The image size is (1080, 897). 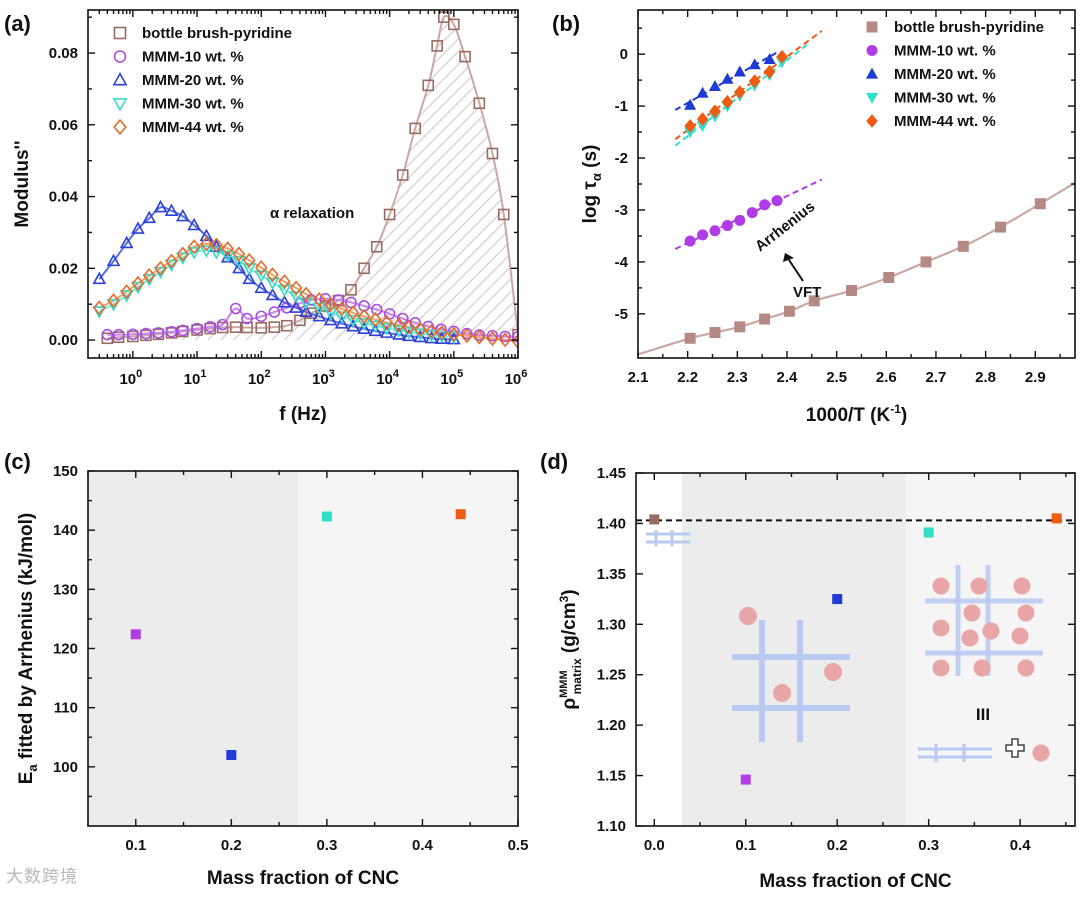 What do you see at coordinates (611, 776) in the screenshot?
I see `y-tick-label: 1.15` at bounding box center [611, 776].